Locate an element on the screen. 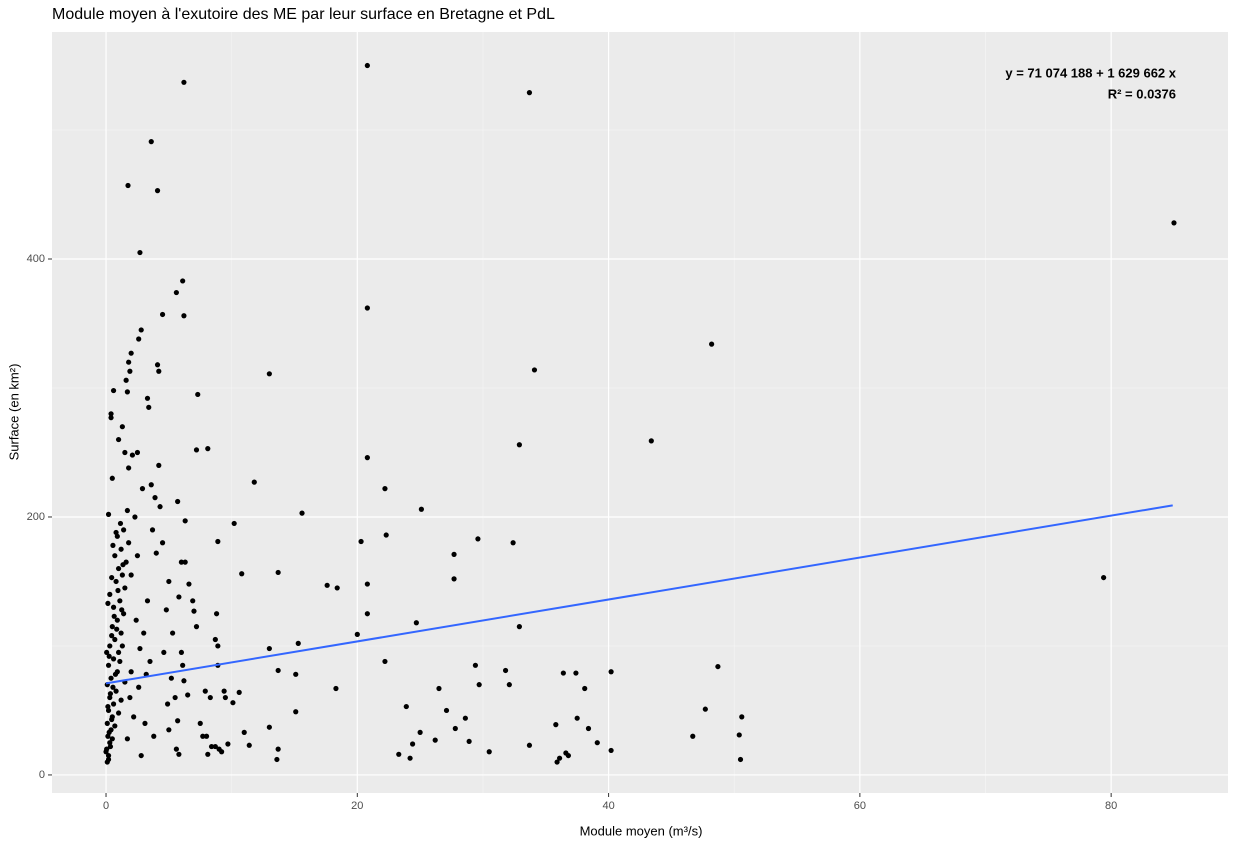 Image resolution: width=1236 pixels, height=851 pixels. x-tick-label: 0 is located at coordinates (106, 806).